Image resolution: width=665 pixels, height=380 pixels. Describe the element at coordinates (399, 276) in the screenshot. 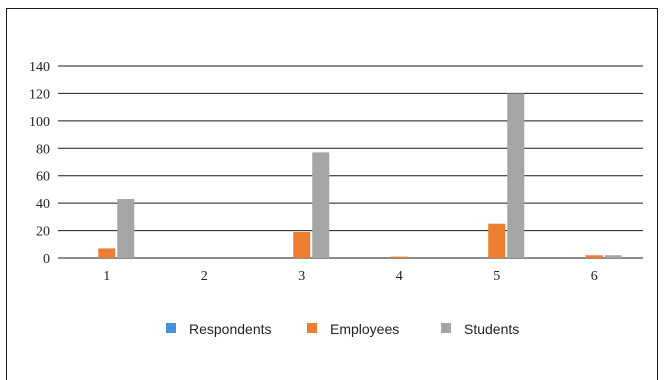

I see `x-tick-label: 4` at that location.